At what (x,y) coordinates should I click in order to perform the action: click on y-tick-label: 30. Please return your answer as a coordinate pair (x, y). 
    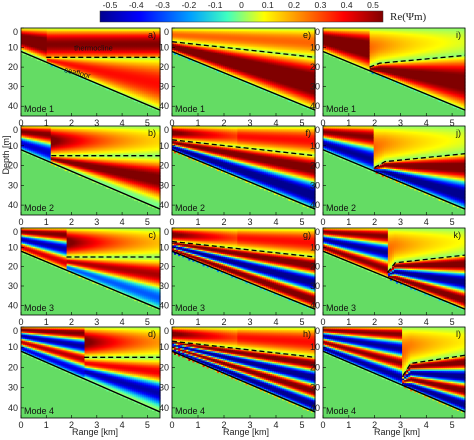
    Looking at the image, I should click on (13, 87).